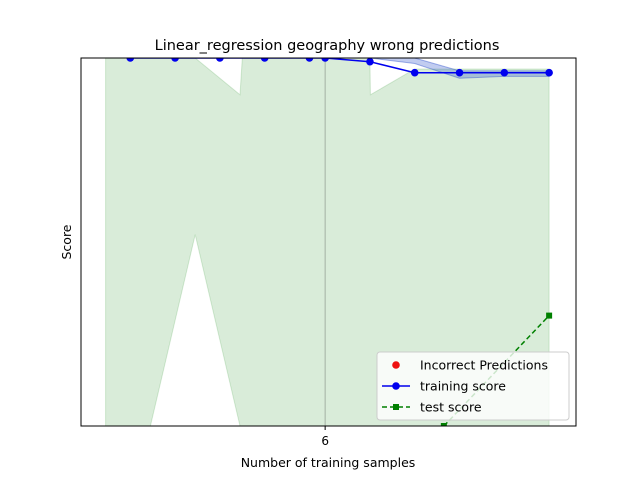  I want to click on training-score-line, so click(340, 66).